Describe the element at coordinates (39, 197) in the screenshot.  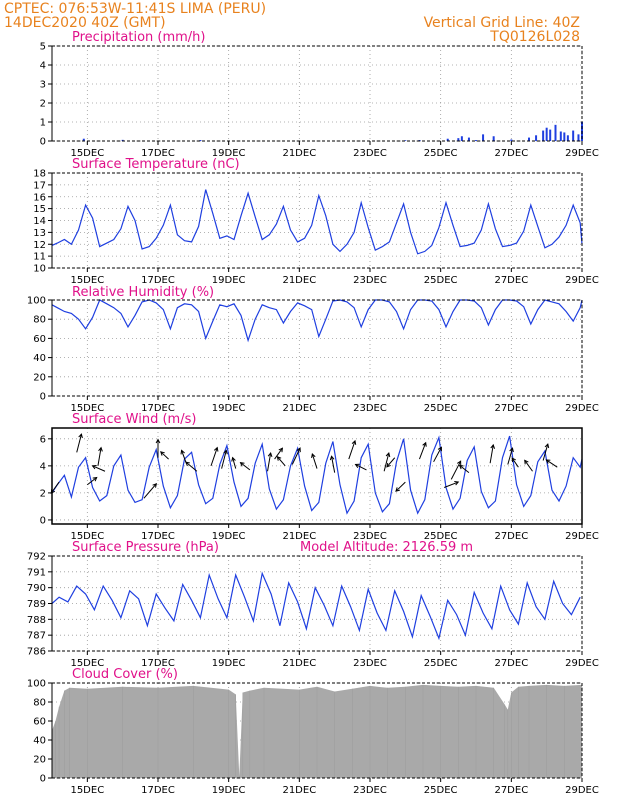
I see `temp-ytick-label: 16` at that location.